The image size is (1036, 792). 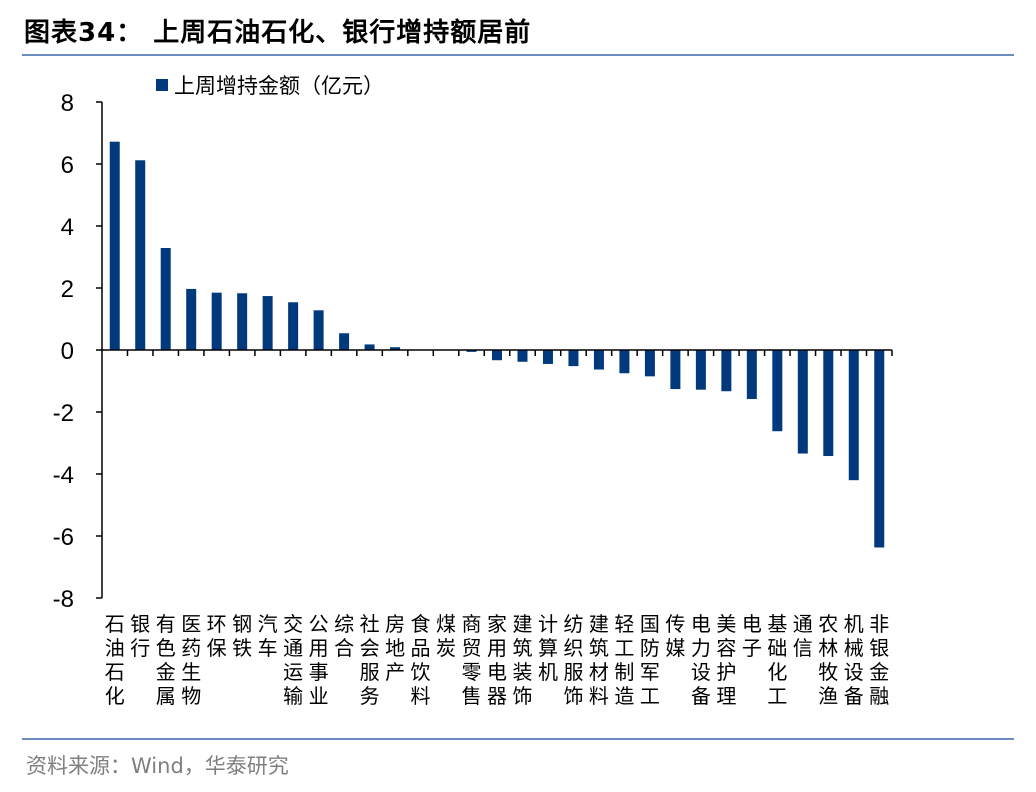 What do you see at coordinates (547, 648) in the screenshot?
I see `x-category-label: 计算机` at bounding box center [547, 648].